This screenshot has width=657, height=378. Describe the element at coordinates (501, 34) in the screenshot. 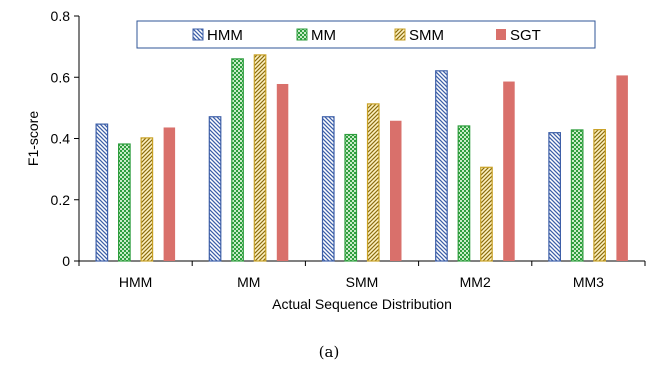

I see `legend-swatch-sgt` at that location.